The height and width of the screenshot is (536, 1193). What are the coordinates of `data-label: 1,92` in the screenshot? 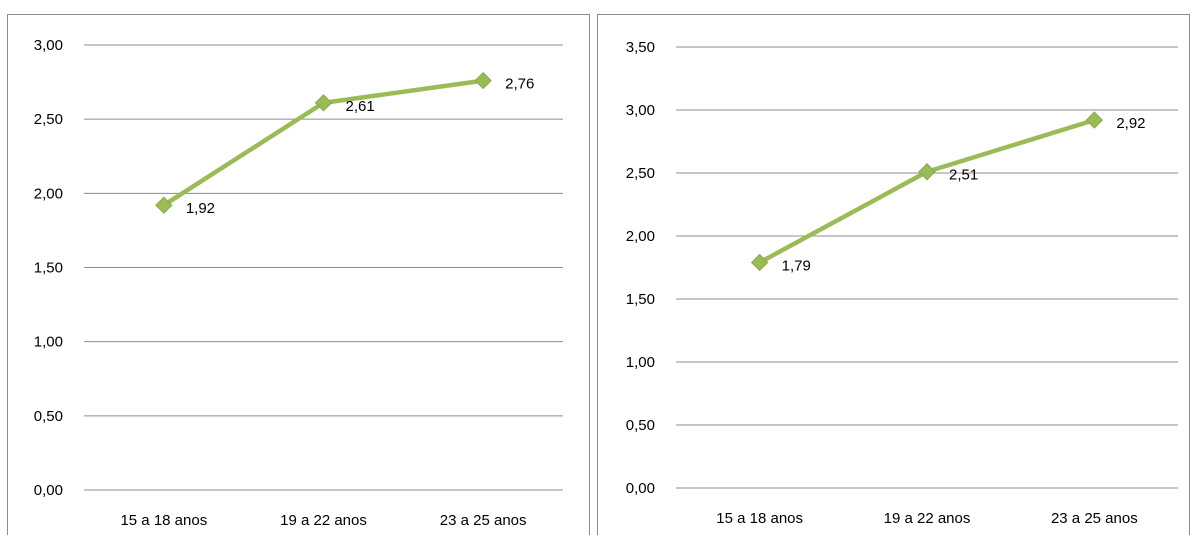 It's located at (200, 208).